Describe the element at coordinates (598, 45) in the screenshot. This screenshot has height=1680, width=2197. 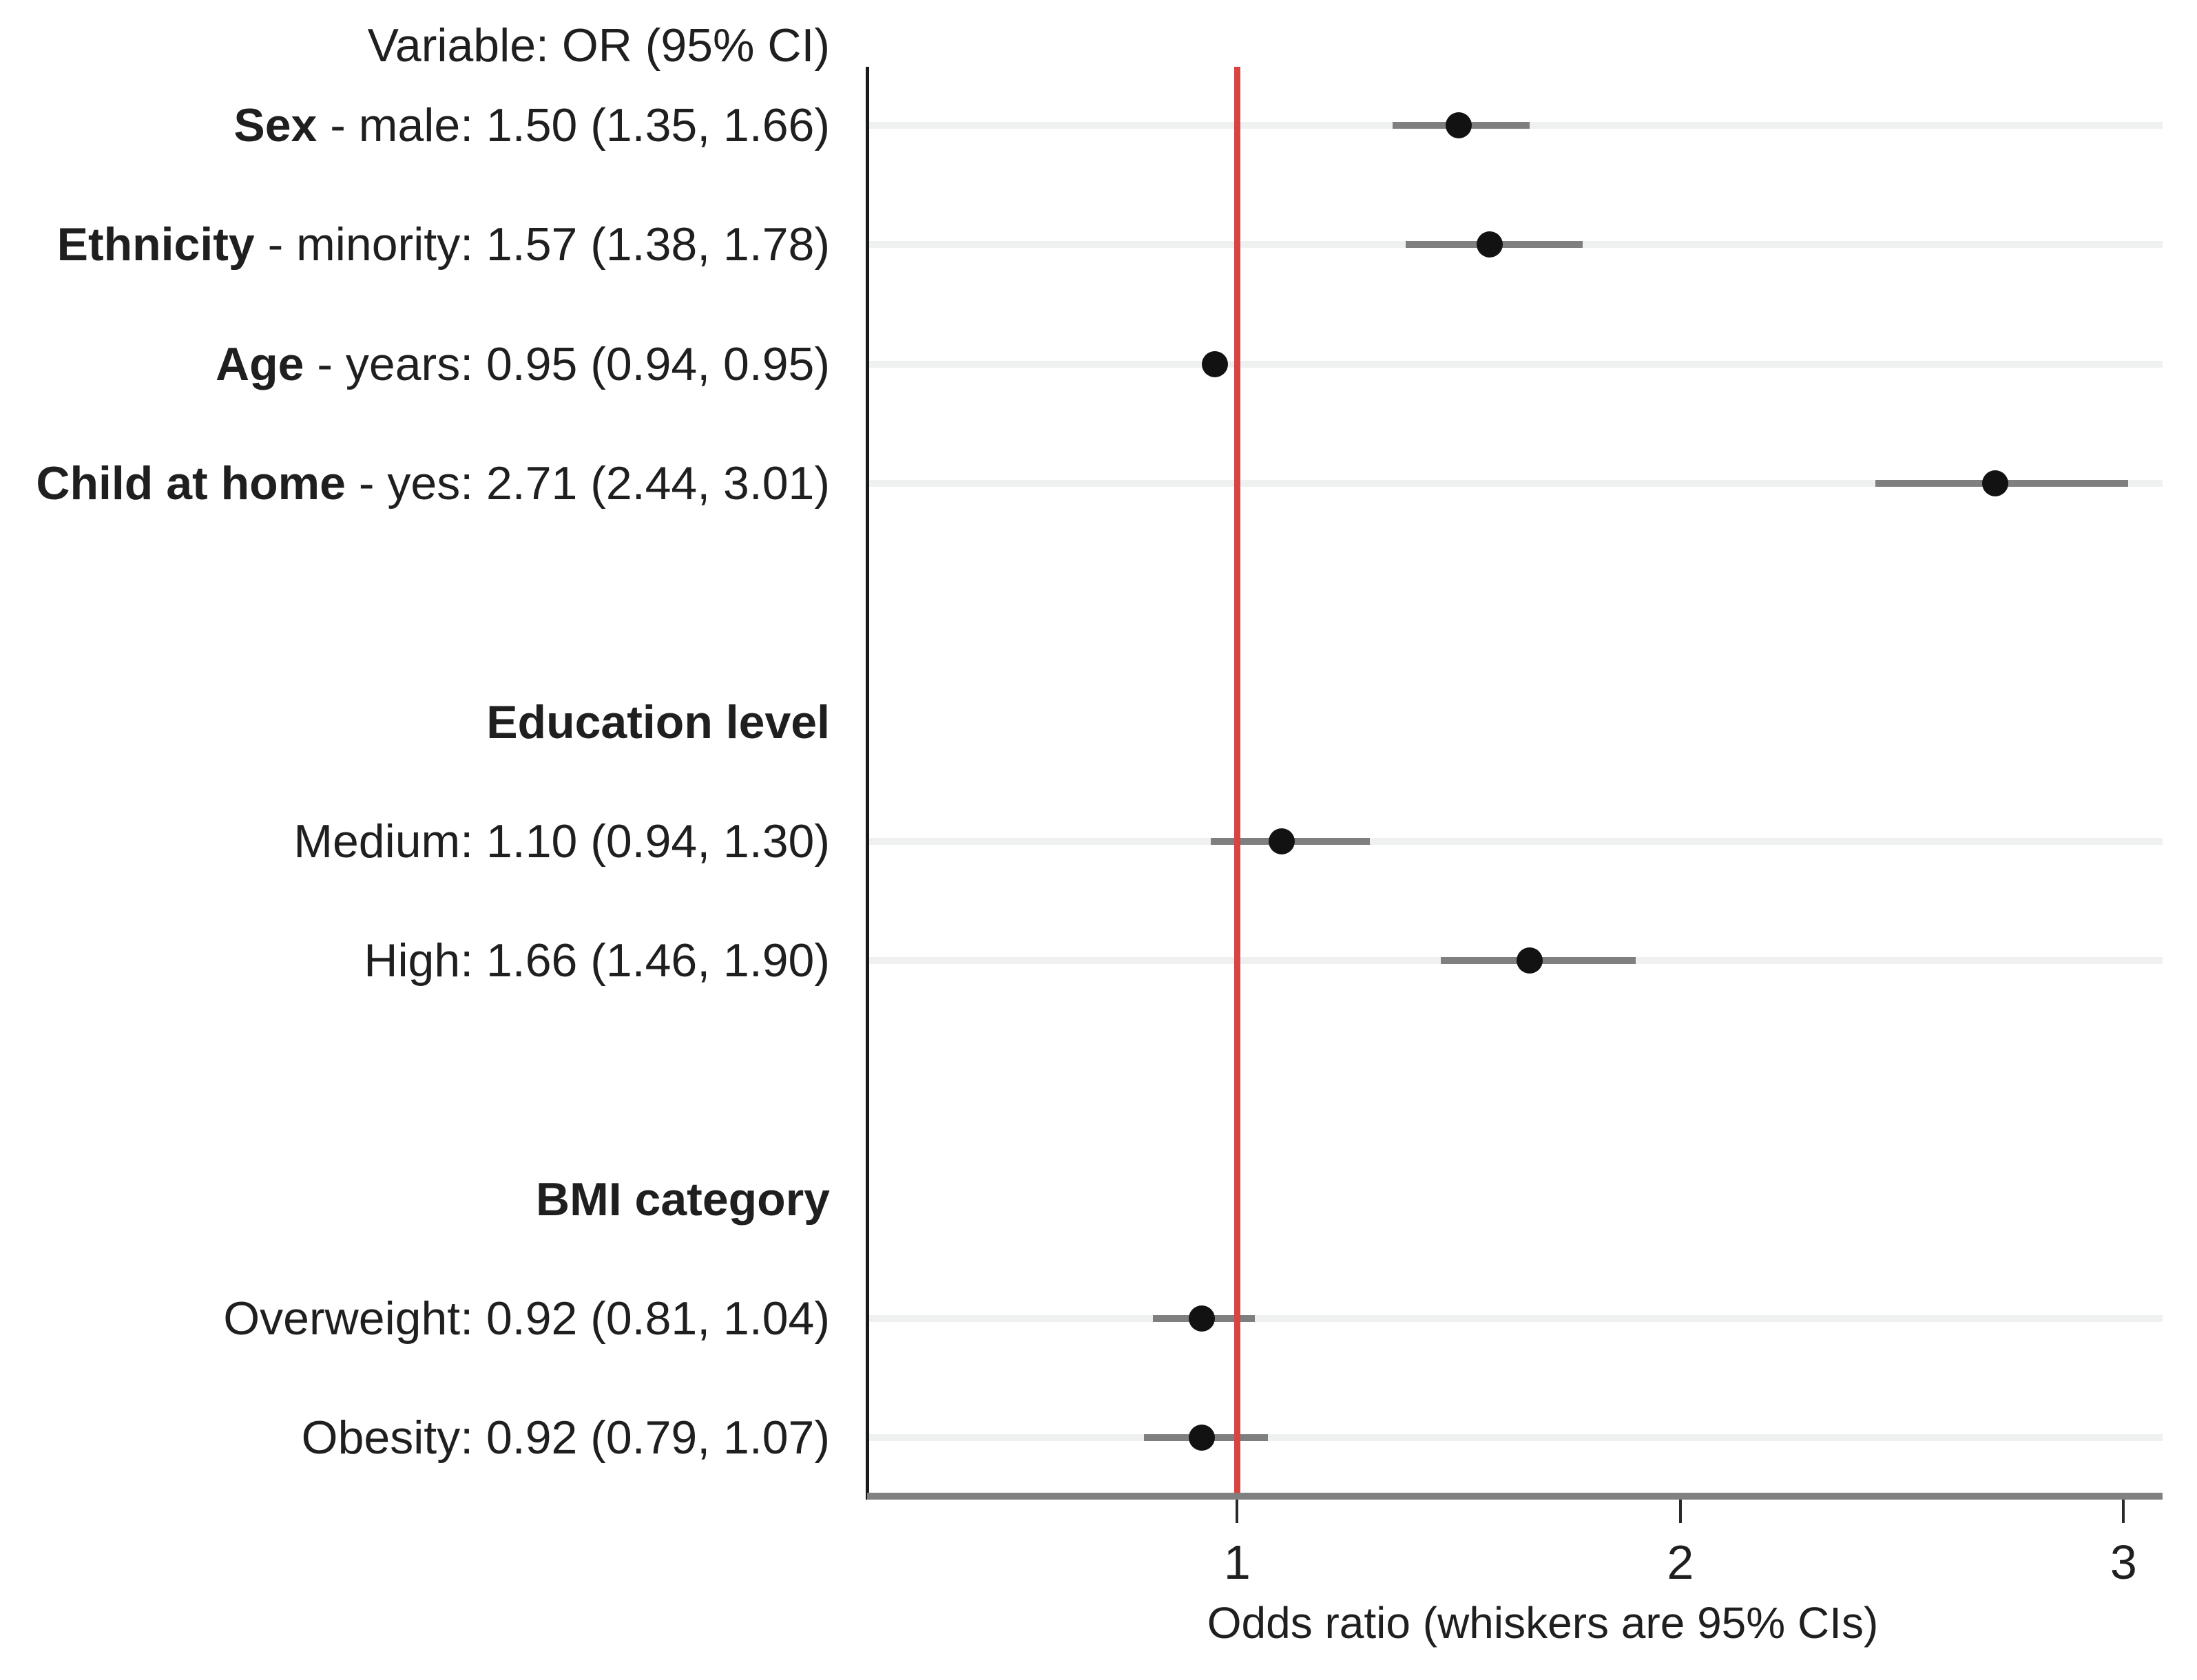
I see `column-header-label: Variable: OR (95% CI)` at that location.